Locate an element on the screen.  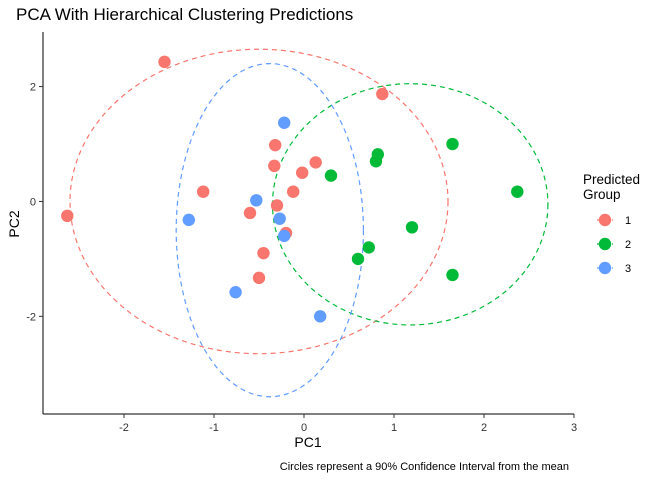
x-axis-ticks: -2 -1 0 1 2 3 is located at coordinates (348, 424).